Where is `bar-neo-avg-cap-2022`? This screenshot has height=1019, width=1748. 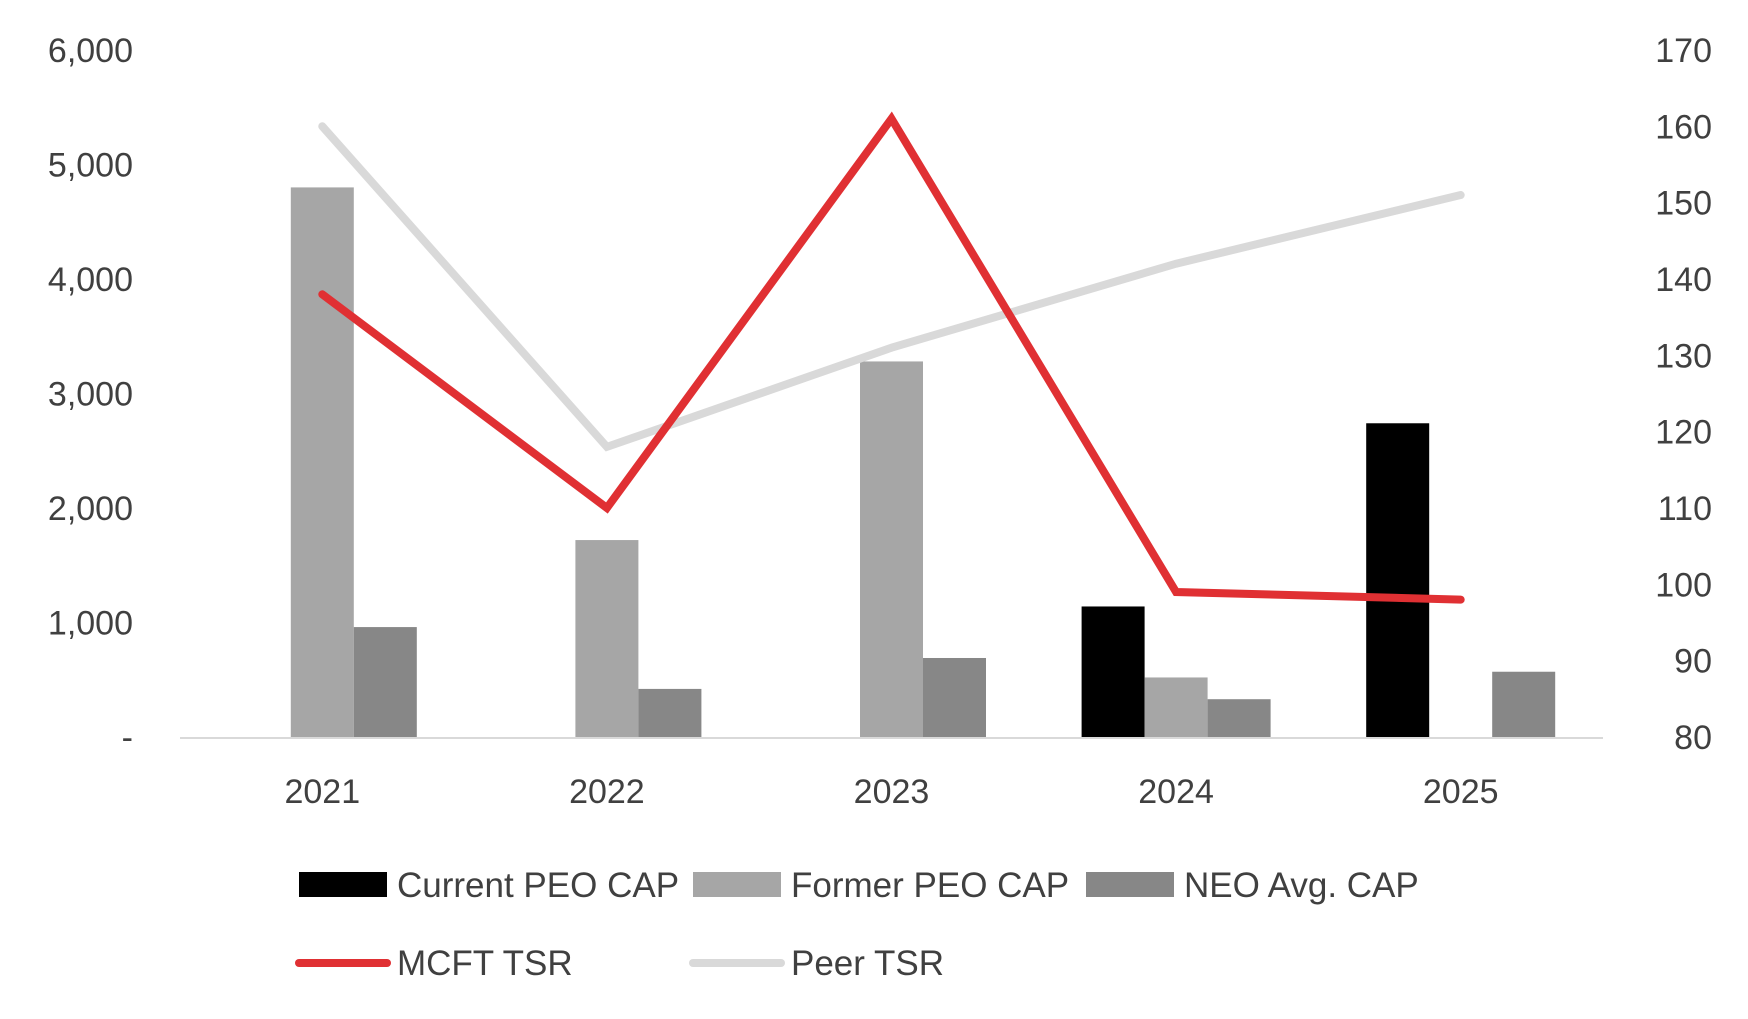
bar-neo-avg-cap-2022 is located at coordinates (670, 712).